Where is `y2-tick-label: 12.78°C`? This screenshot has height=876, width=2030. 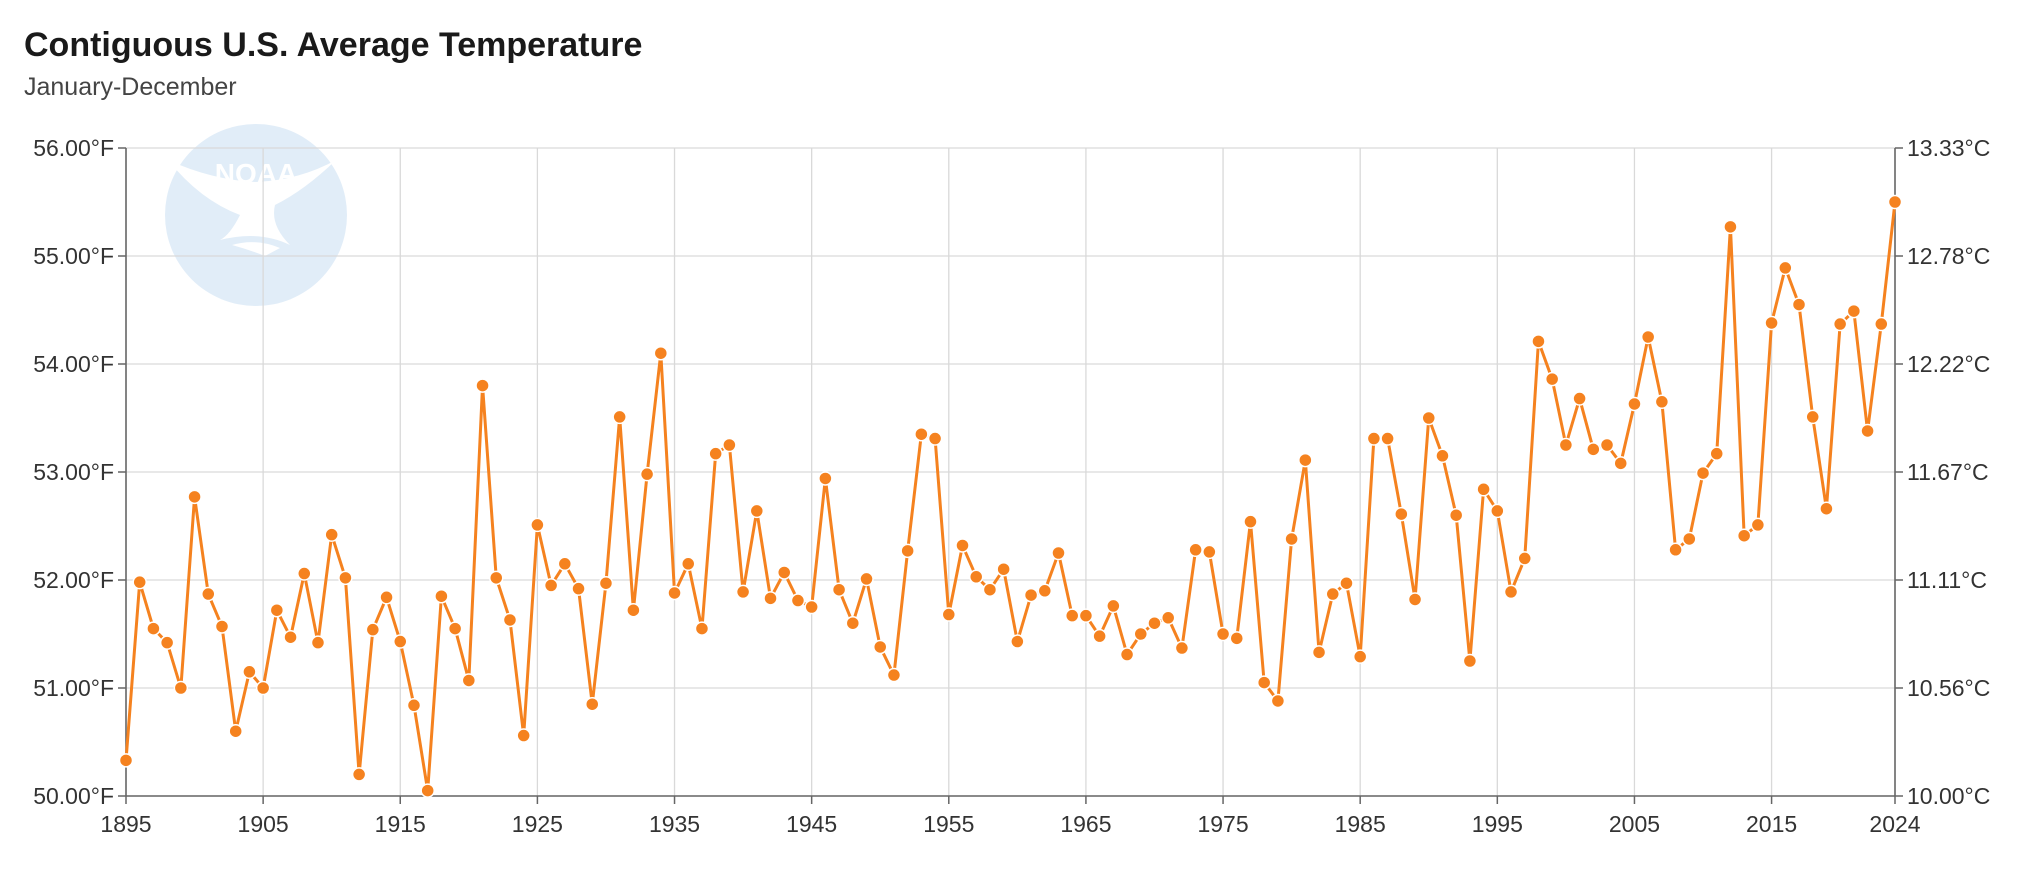 y2-tick-label: 12.78°C is located at coordinates (1948, 256).